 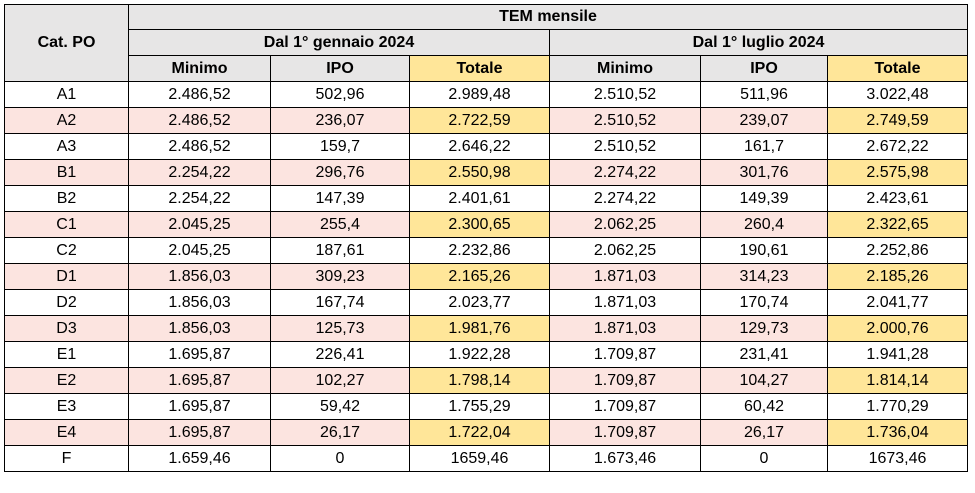 I want to click on cell-totale-1: 1.798,14, so click(x=479, y=380).